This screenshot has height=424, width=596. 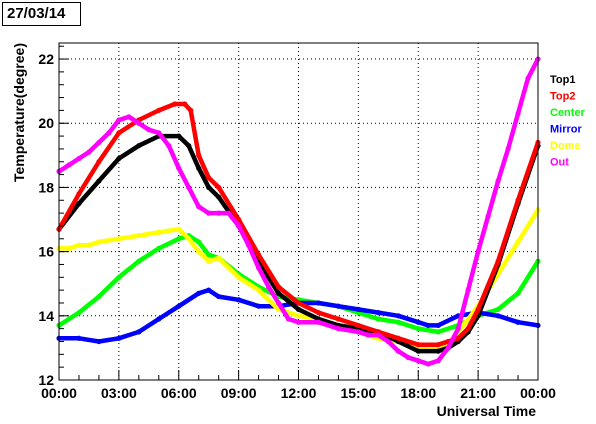 What do you see at coordinates (46, 252) in the screenshot?
I see `y-tick-label: 16` at bounding box center [46, 252].